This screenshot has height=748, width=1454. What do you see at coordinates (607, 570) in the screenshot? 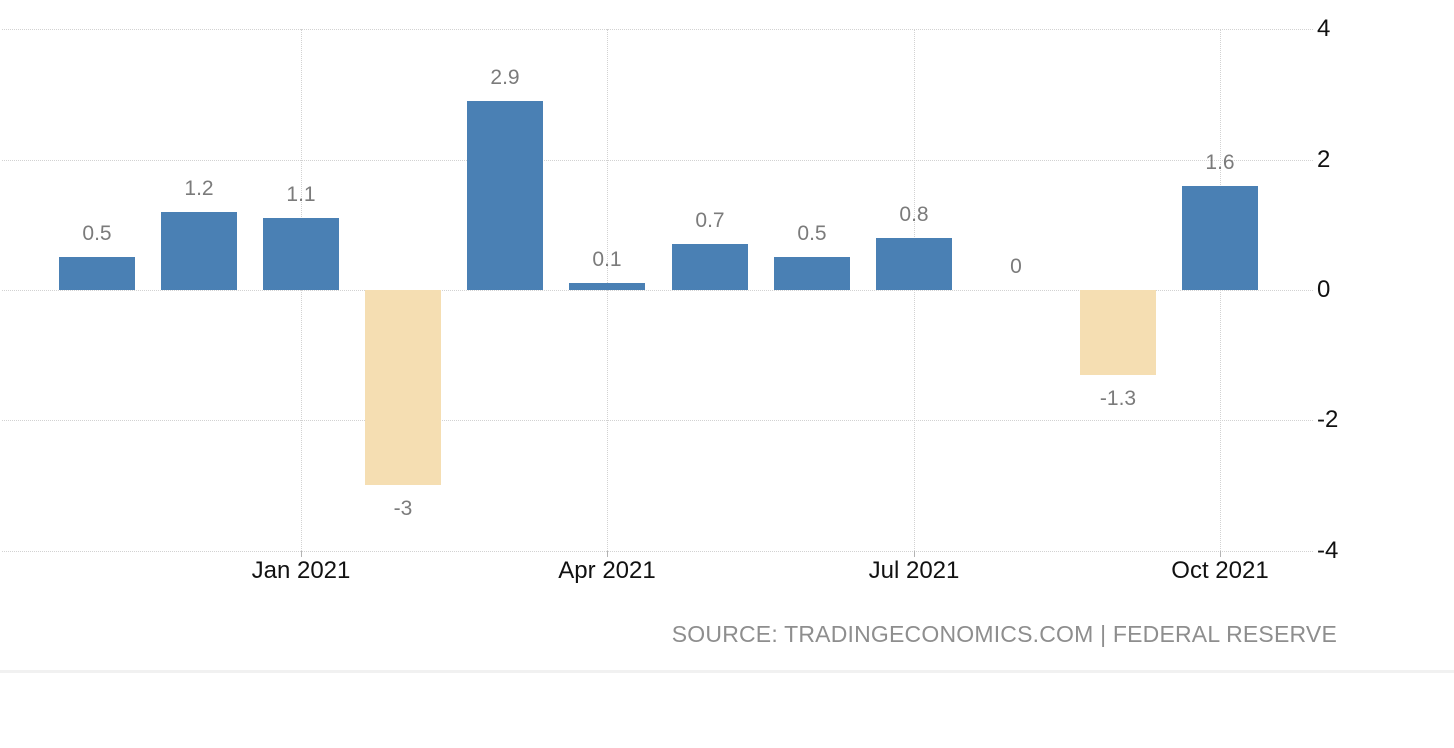
I see `x-axis-tick-label: Apr 2021` at bounding box center [607, 570].